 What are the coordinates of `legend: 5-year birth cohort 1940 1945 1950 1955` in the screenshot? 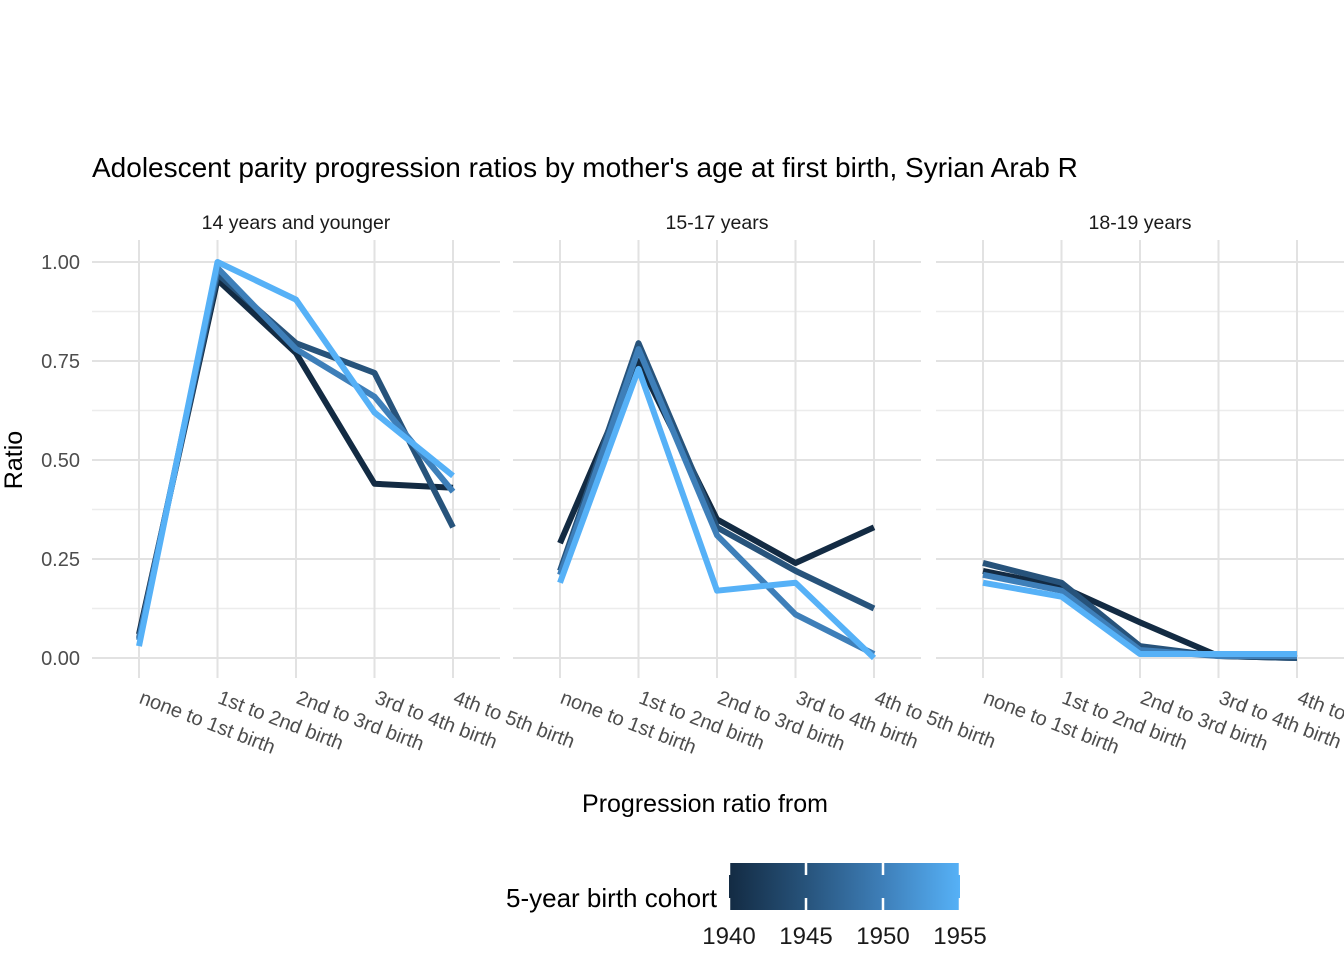 It's located at (746, 906).